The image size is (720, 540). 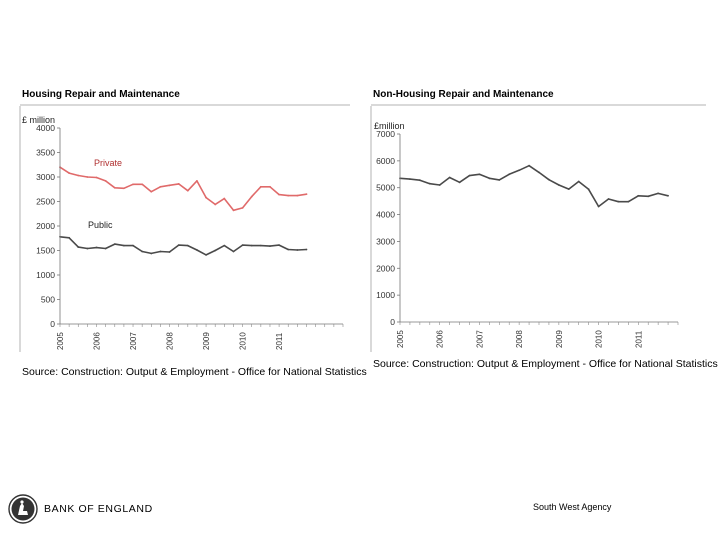 What do you see at coordinates (97, 341) in the screenshot?
I see `x-tick-label: 2006` at bounding box center [97, 341].